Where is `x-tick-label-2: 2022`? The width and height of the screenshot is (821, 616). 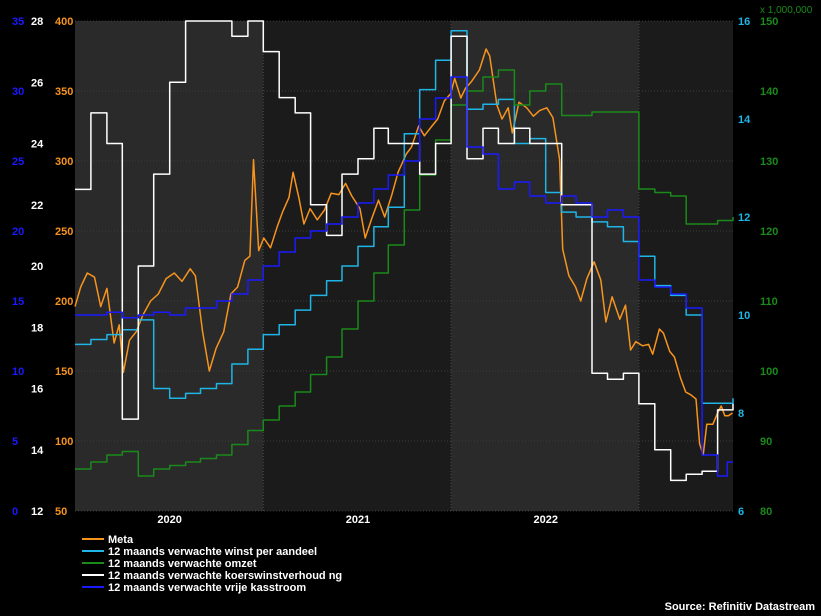 x-tick-label-2: 2022 is located at coordinates (545, 520).